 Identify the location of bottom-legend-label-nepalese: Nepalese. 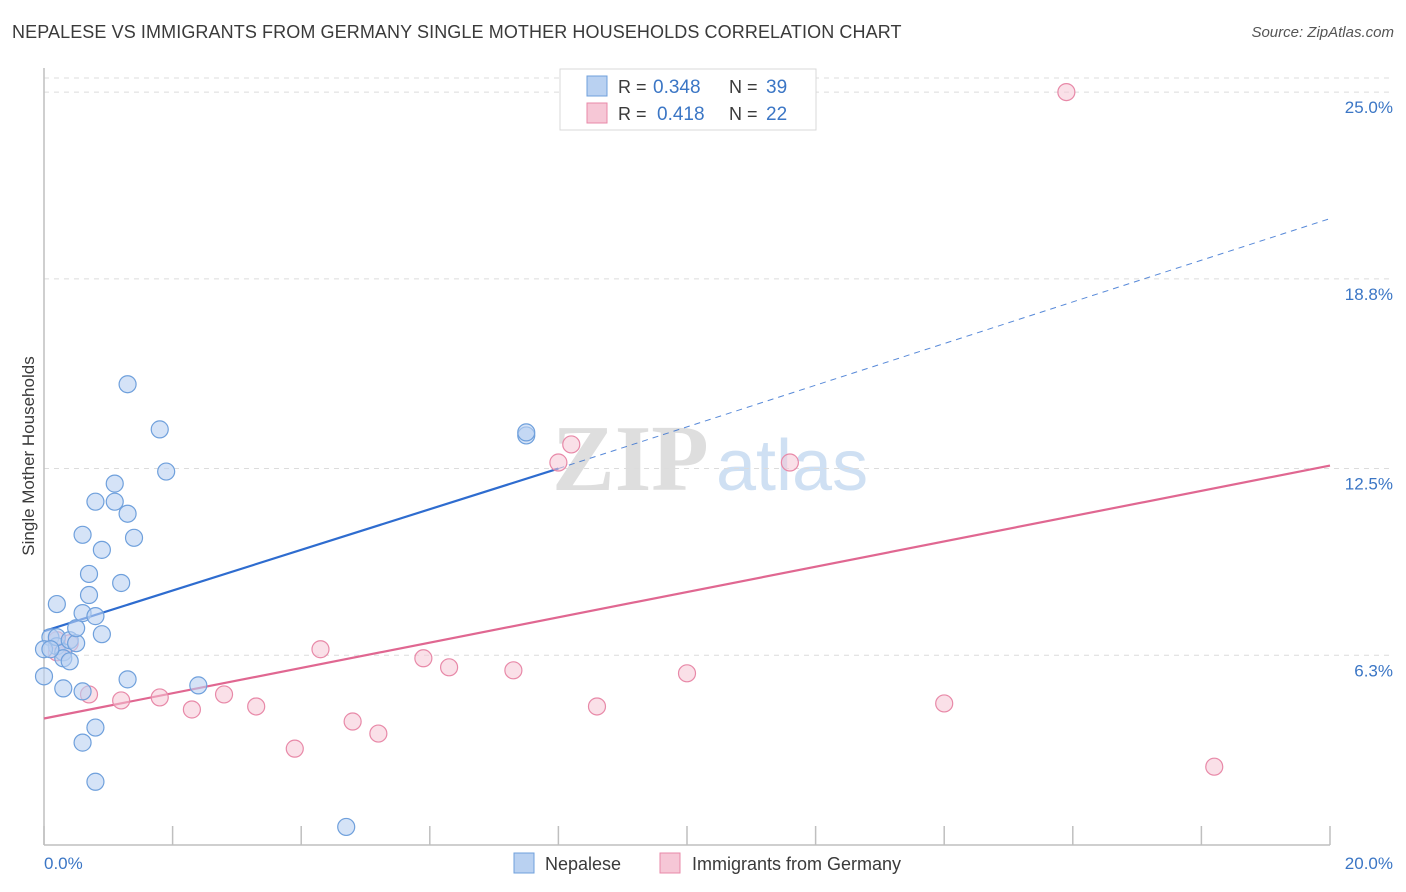
(583, 864).